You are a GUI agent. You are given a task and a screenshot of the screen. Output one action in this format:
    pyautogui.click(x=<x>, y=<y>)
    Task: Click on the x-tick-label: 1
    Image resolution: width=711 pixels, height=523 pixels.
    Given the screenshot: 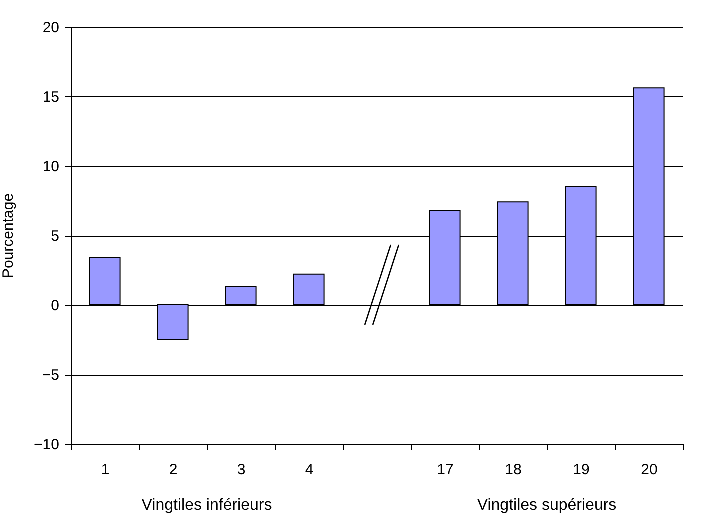 What is the action you would take?
    pyautogui.click(x=105, y=470)
    